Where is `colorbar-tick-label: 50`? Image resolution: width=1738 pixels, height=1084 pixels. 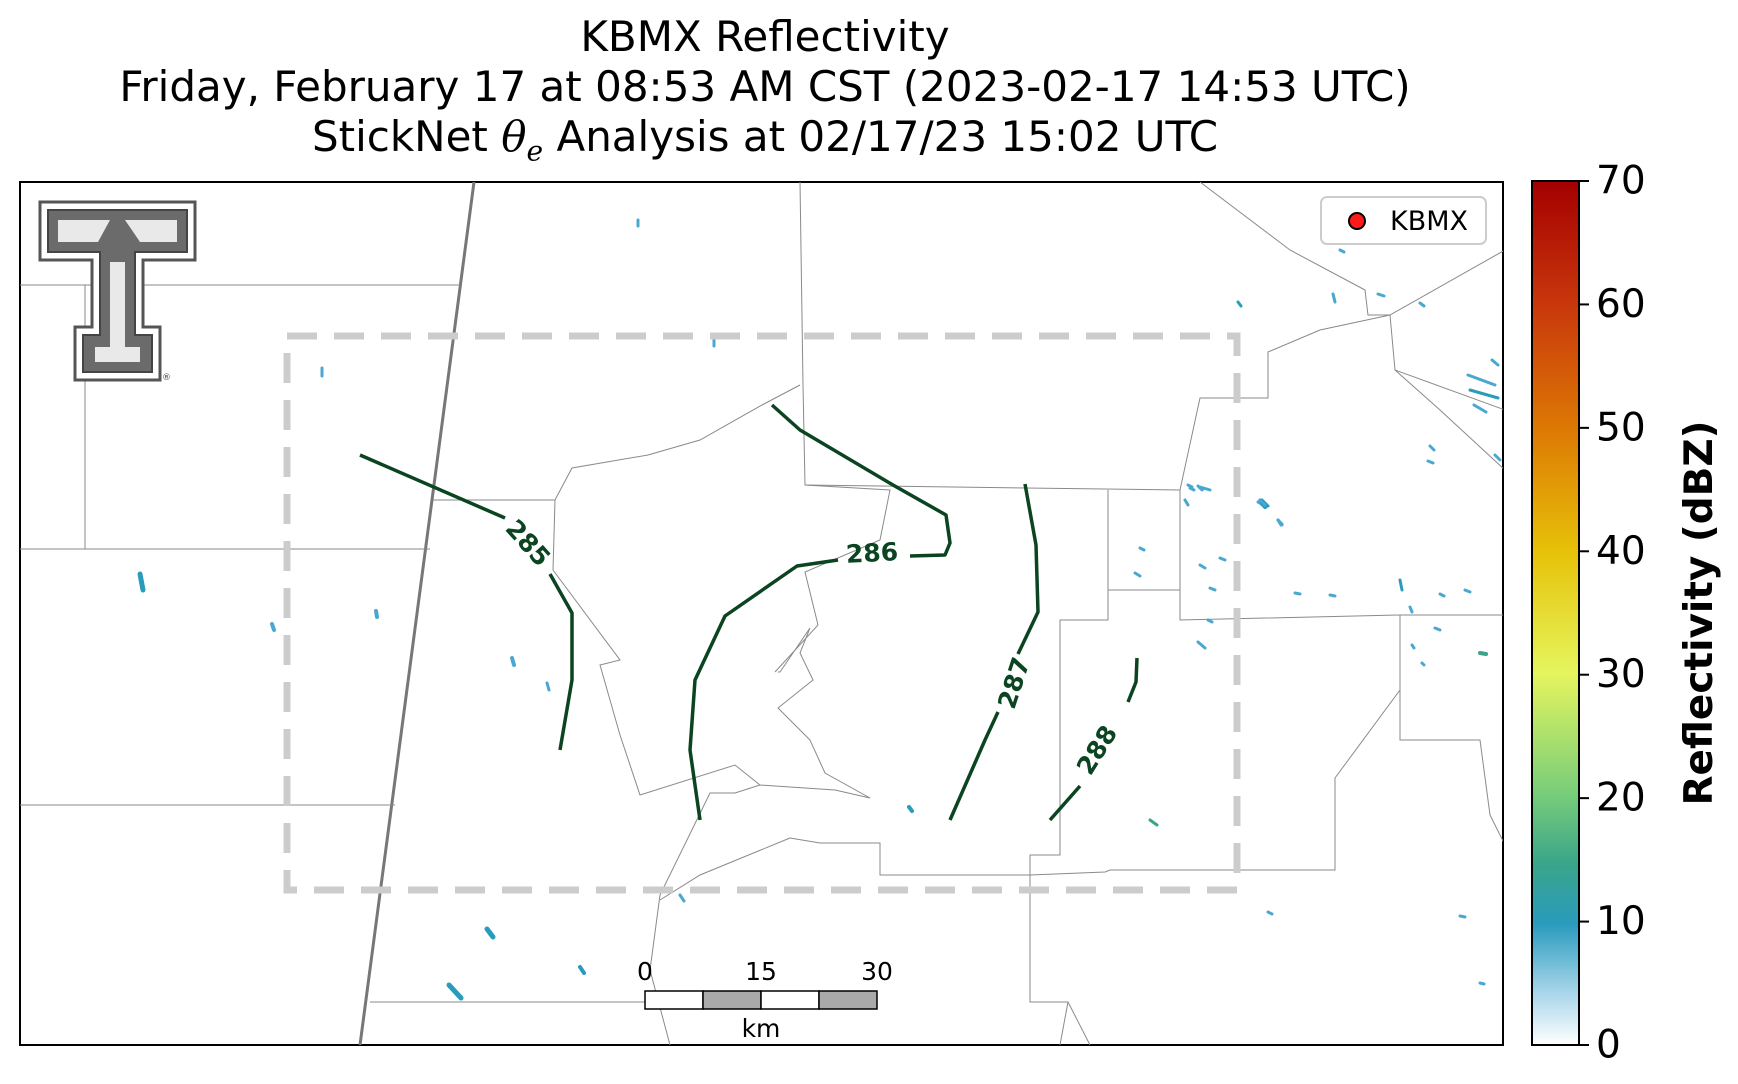
colorbar-tick-label: 50 is located at coordinates (1621, 427).